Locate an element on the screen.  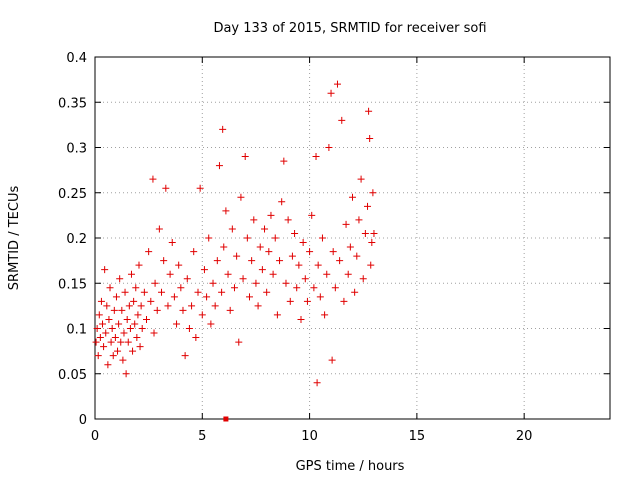
y-tick-label: 0.2 is located at coordinates (76, 239).